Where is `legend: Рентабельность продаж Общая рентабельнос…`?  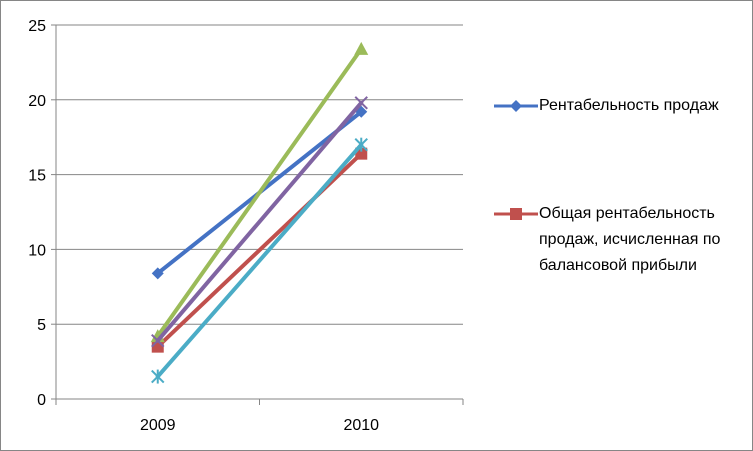
legend: Рентабельность продаж Общая рентабельнос… is located at coordinates (621, 186).